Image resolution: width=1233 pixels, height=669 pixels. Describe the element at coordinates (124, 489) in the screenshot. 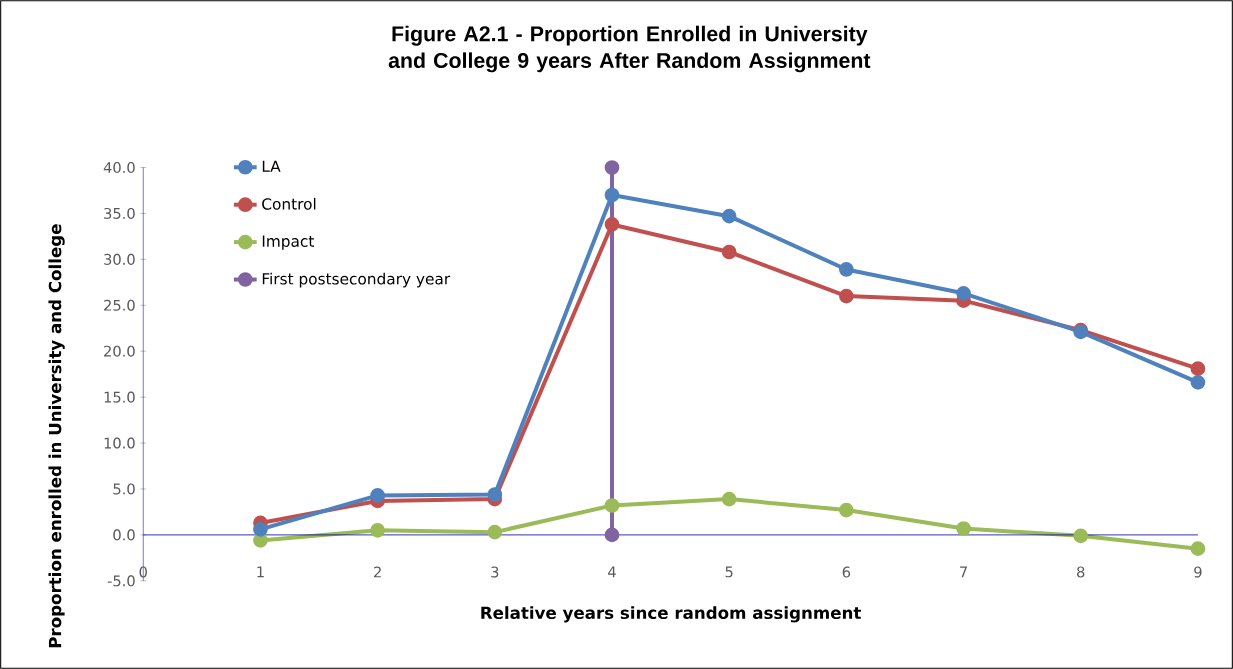

I see `y-tick-label: 5.0` at that location.